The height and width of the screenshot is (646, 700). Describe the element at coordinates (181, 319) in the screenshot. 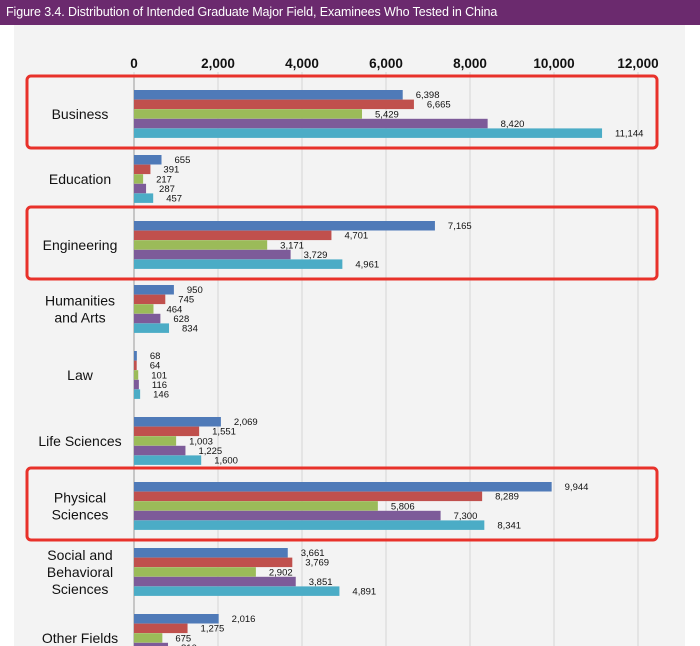

I see `data-label: 628` at that location.